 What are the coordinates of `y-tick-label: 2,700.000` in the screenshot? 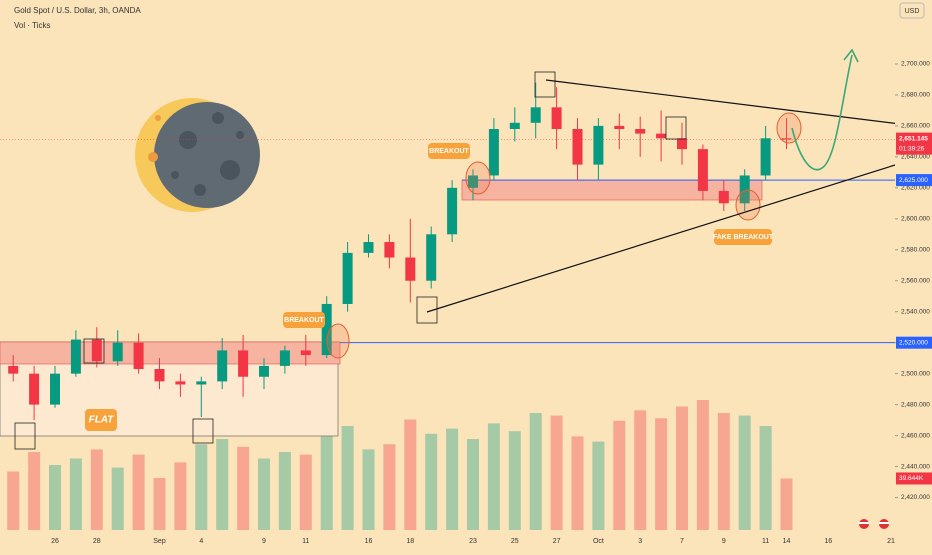 It's located at (915, 64).